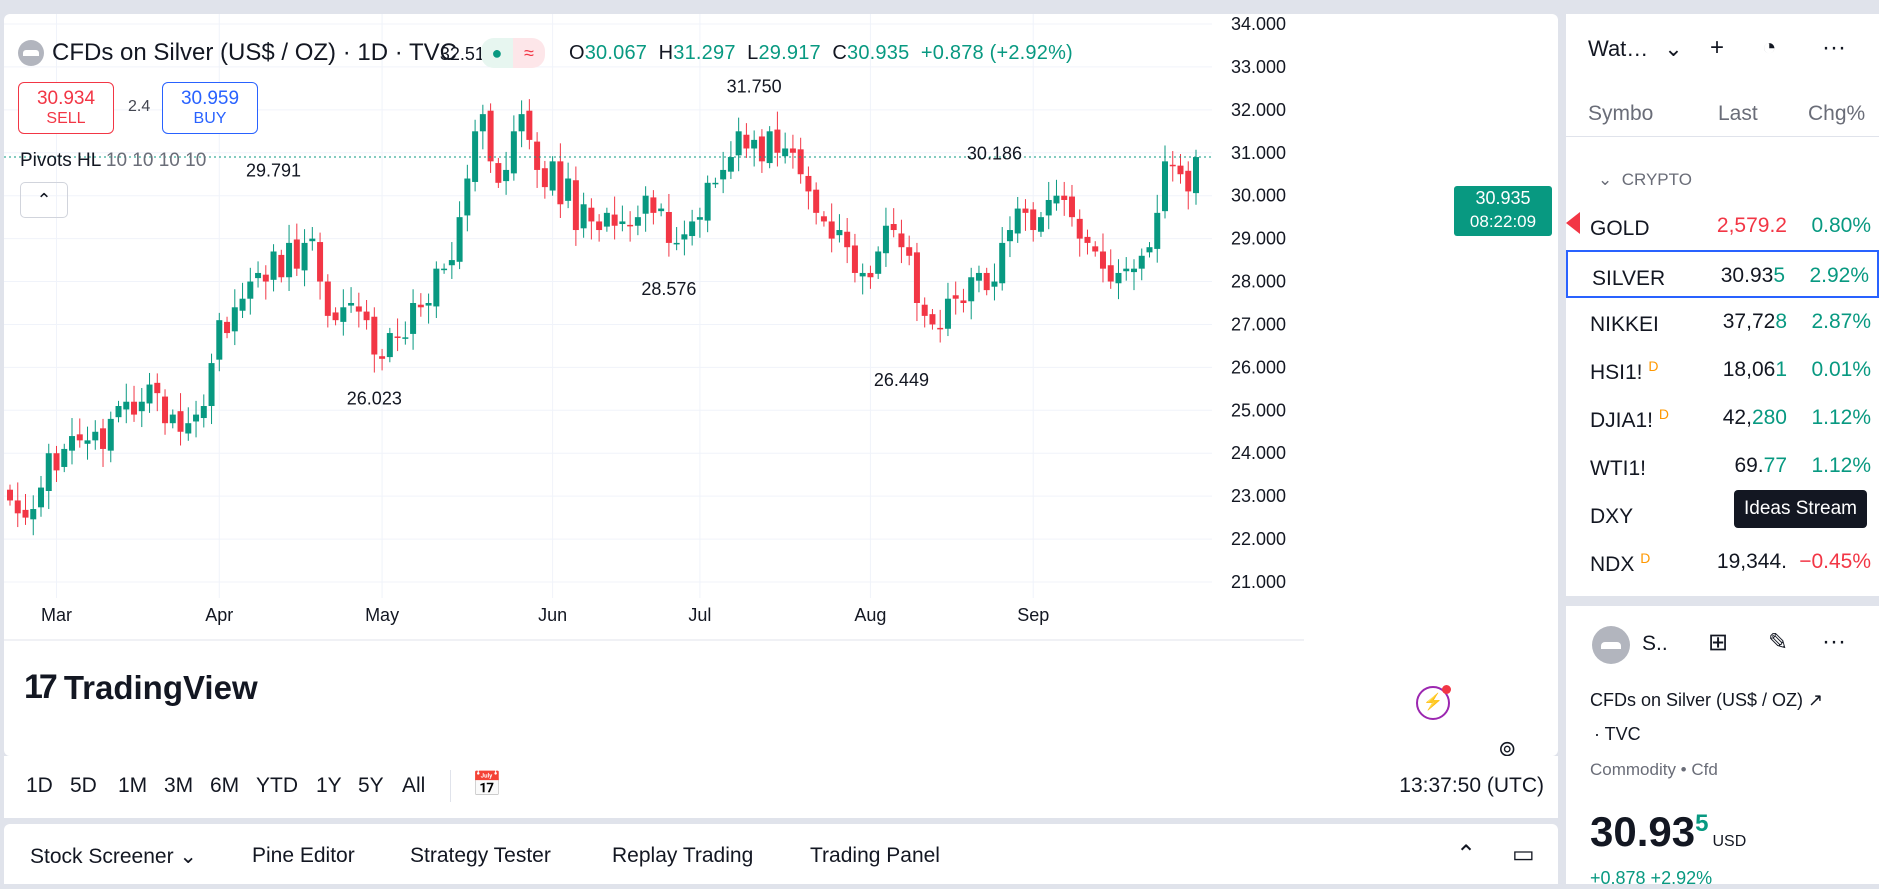 The image size is (1879, 889). What do you see at coordinates (1722, 226) in the screenshot?
I see `watchlist-row-gold: GOLD 2,579.2 0.80%` at bounding box center [1722, 226].